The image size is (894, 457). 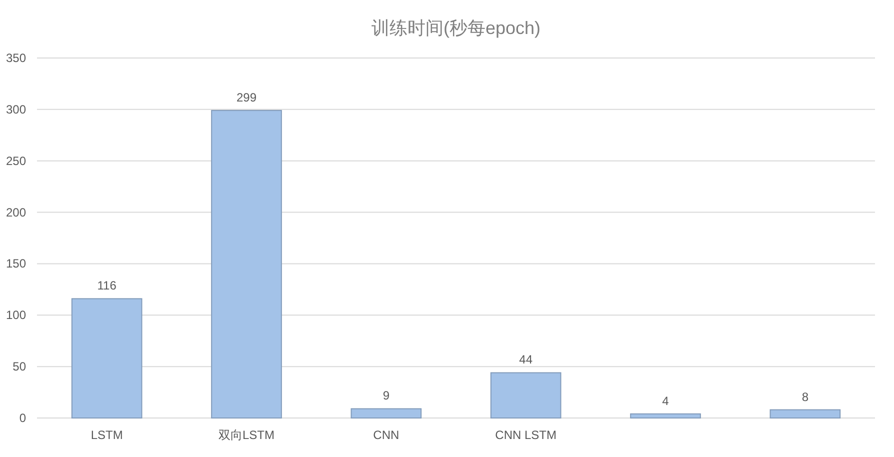 I want to click on y-tick-label: 150, so click(x=16, y=263).